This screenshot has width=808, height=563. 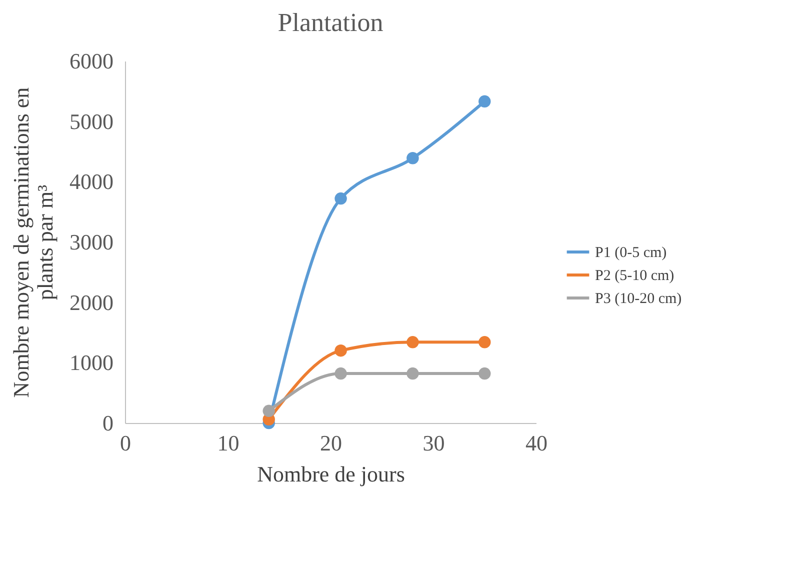 I want to click on chart-title: Plantation, so click(x=331, y=22).